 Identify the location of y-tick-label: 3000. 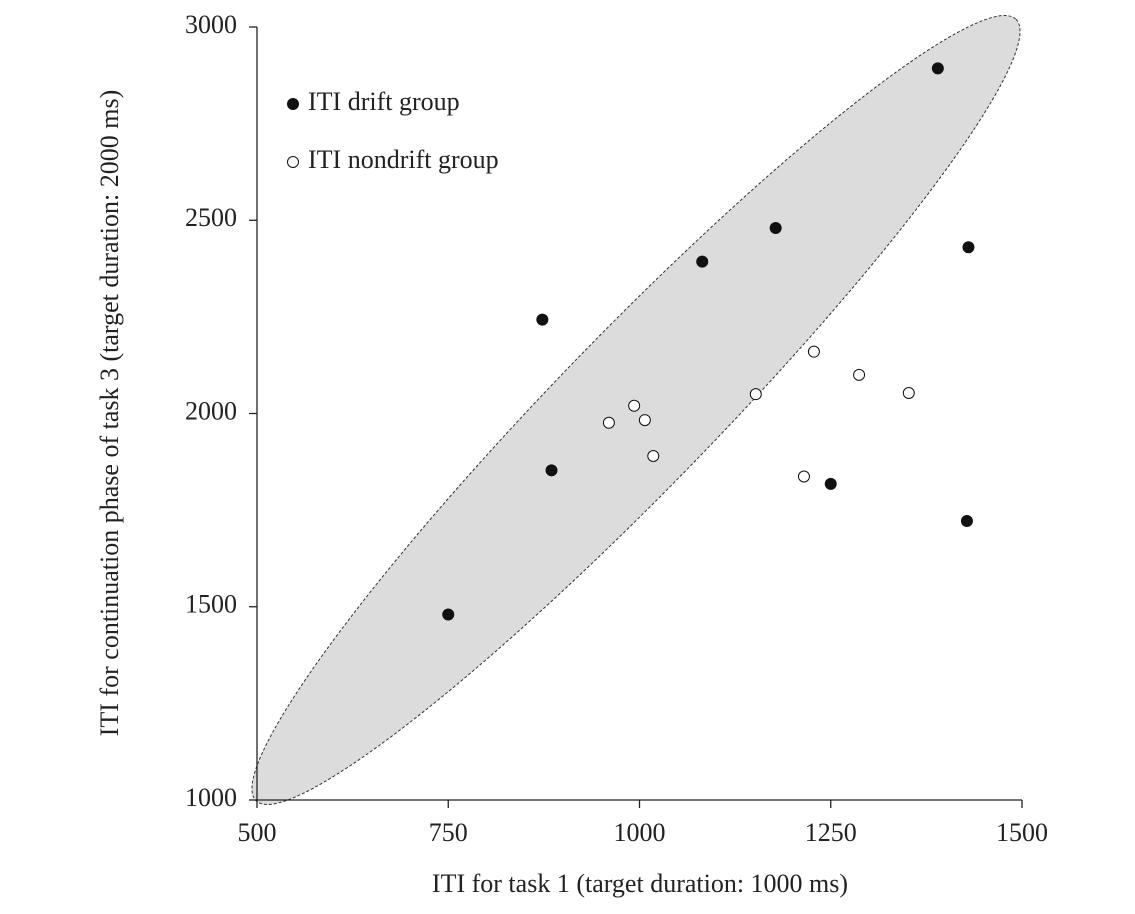
(211, 24).